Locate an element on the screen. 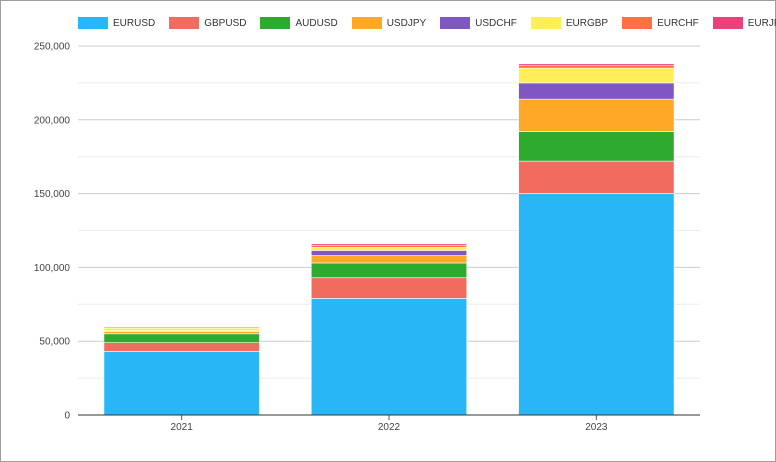 The width and height of the screenshot is (776, 462). legend-label: AUDUSD is located at coordinates (316, 23).